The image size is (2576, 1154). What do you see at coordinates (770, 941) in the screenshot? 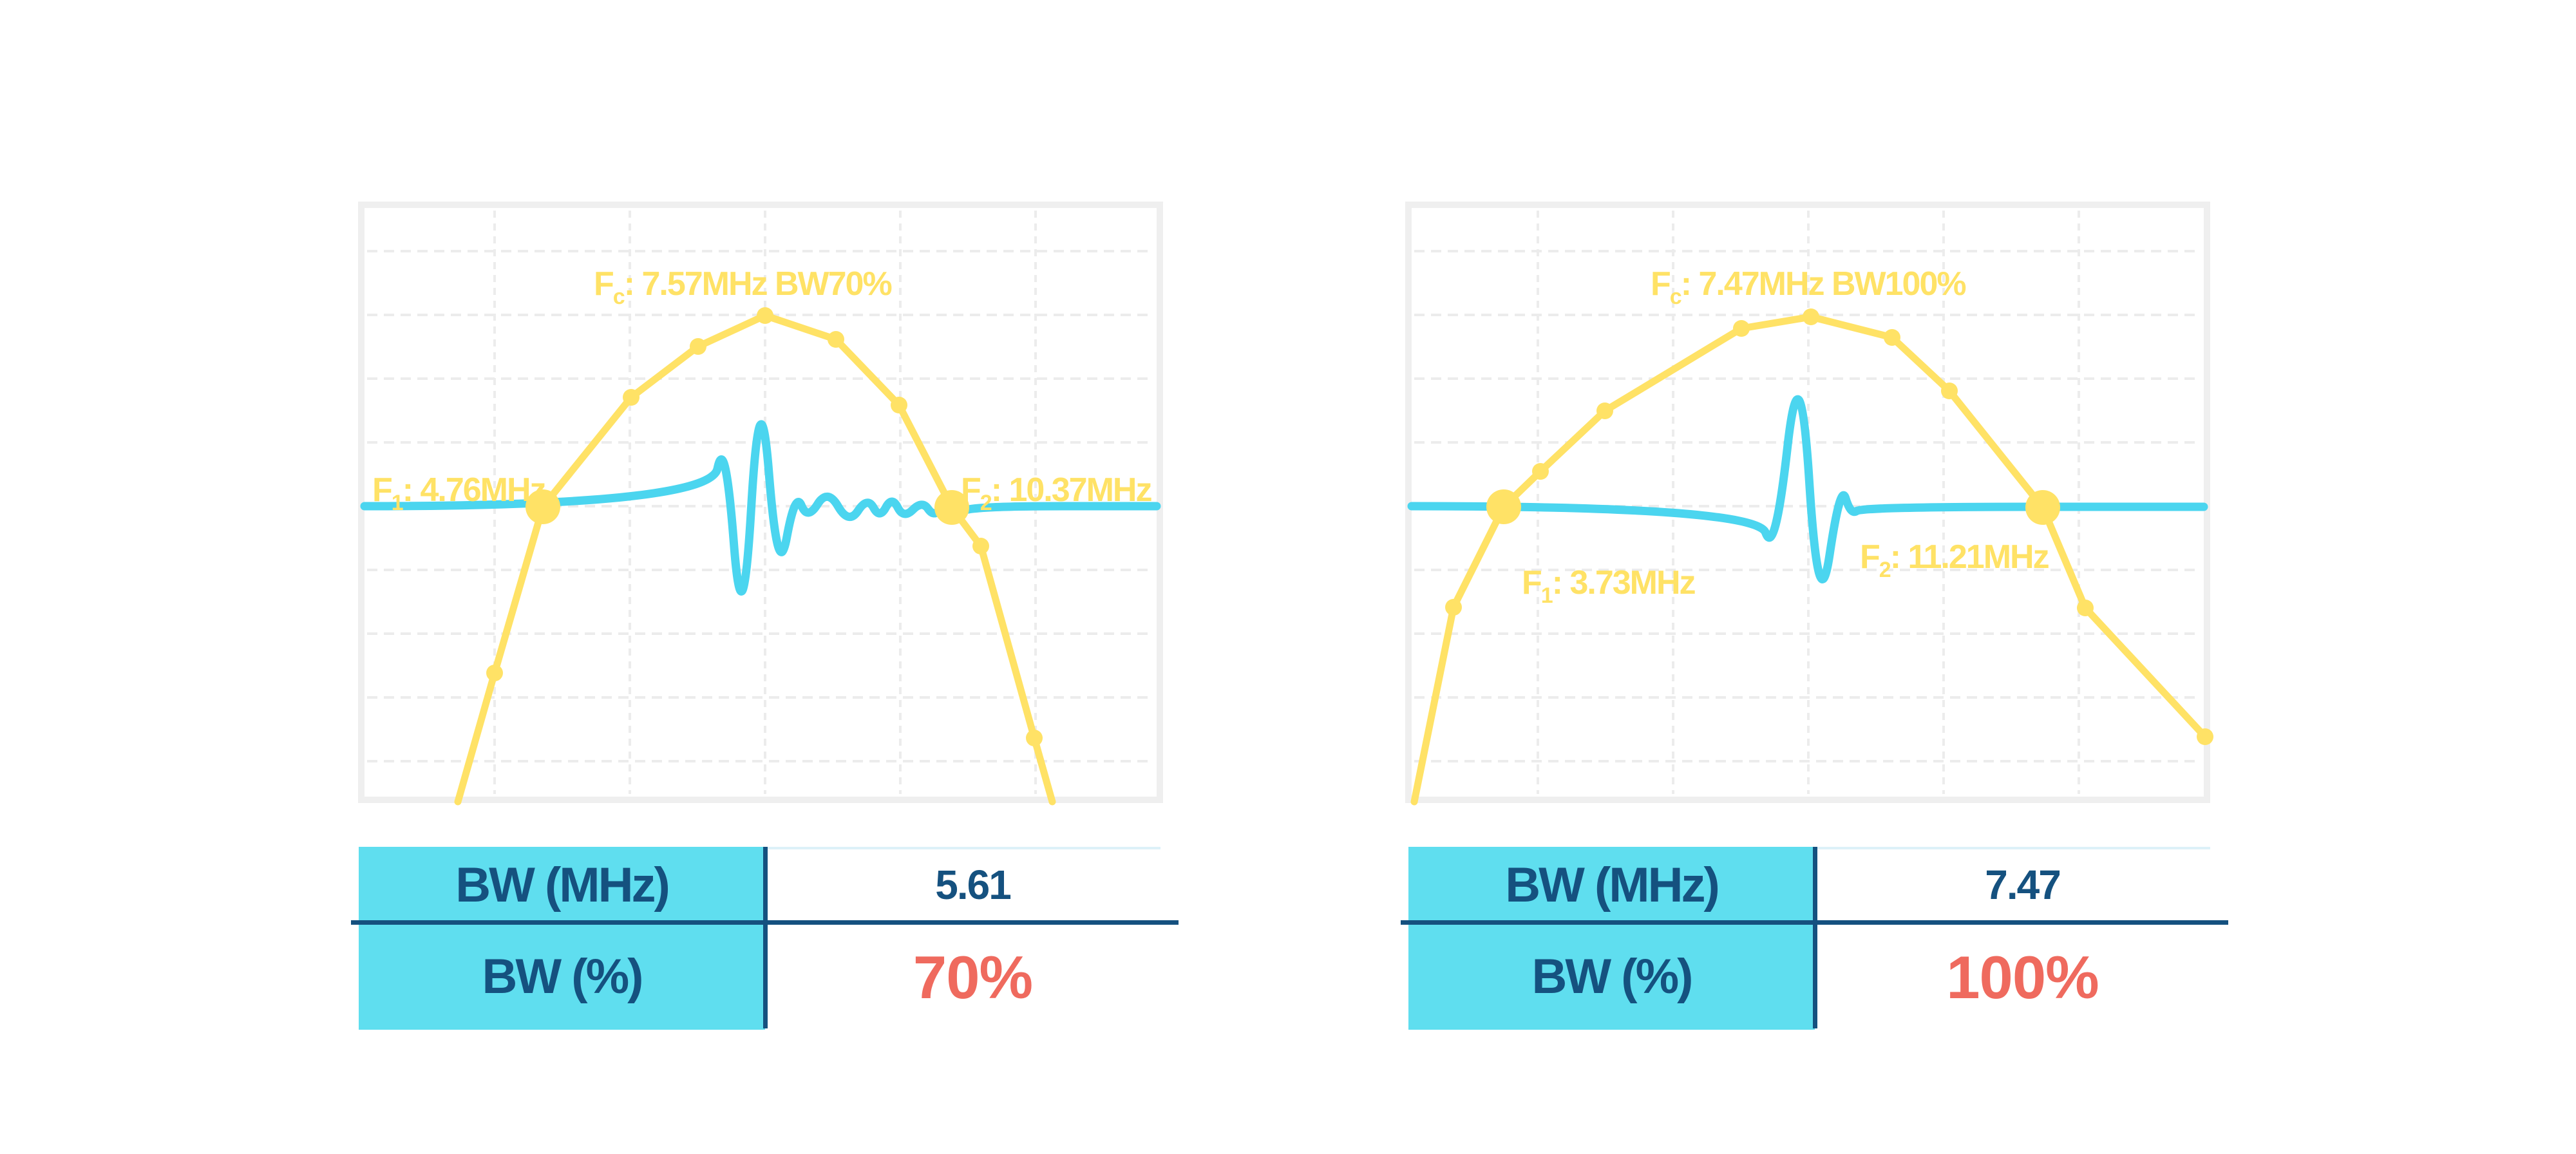
I see `bw-table-left: BW (MHz) BW (%) 5.61 70%` at bounding box center [770, 941].